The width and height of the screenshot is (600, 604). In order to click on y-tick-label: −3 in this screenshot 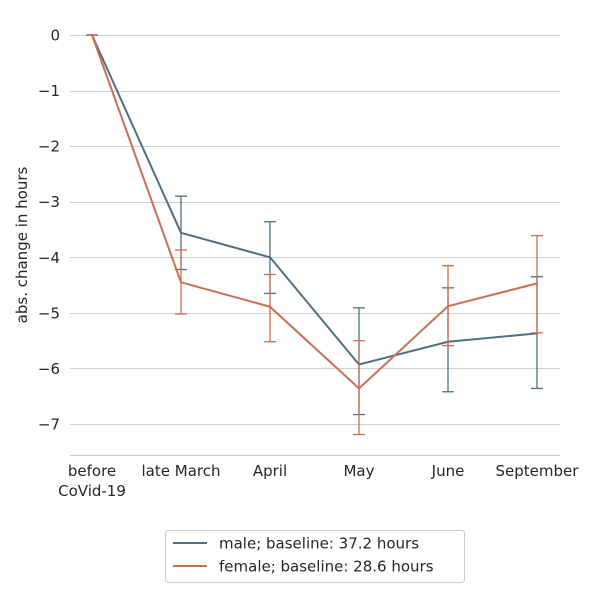, I will do `click(49, 202)`.